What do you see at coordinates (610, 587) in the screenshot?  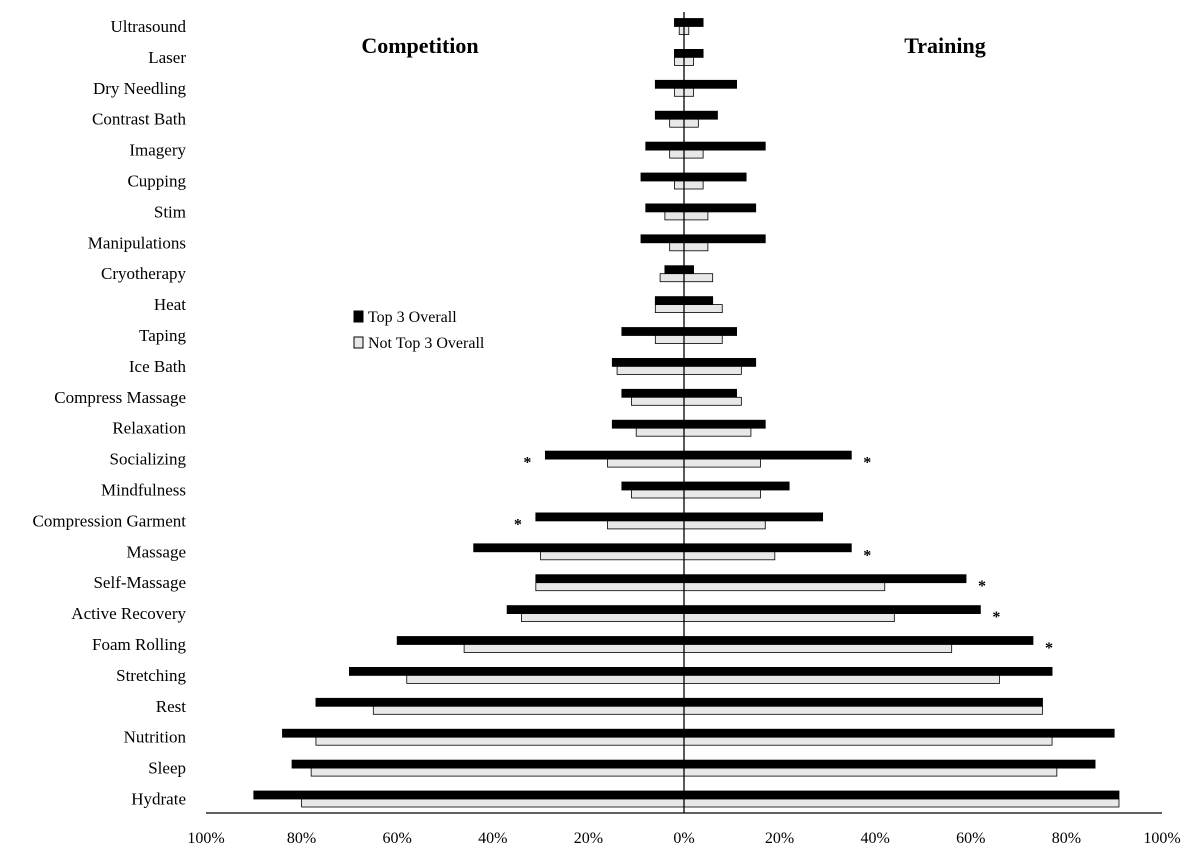 I see `bar-not-top3-competition-self-massage` at bounding box center [610, 587].